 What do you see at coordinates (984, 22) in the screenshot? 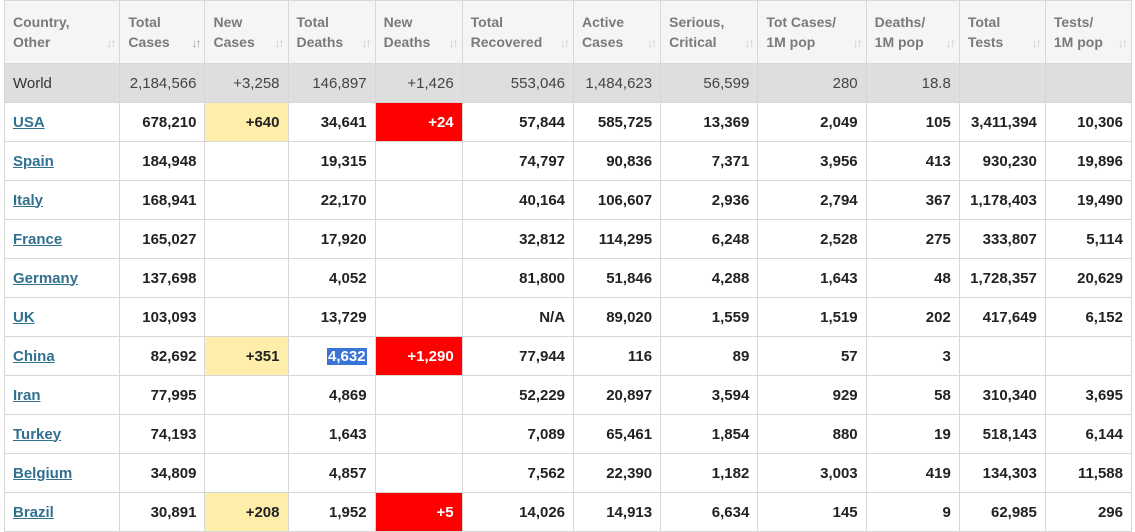
I see `column-header-label: Total` at bounding box center [984, 22].